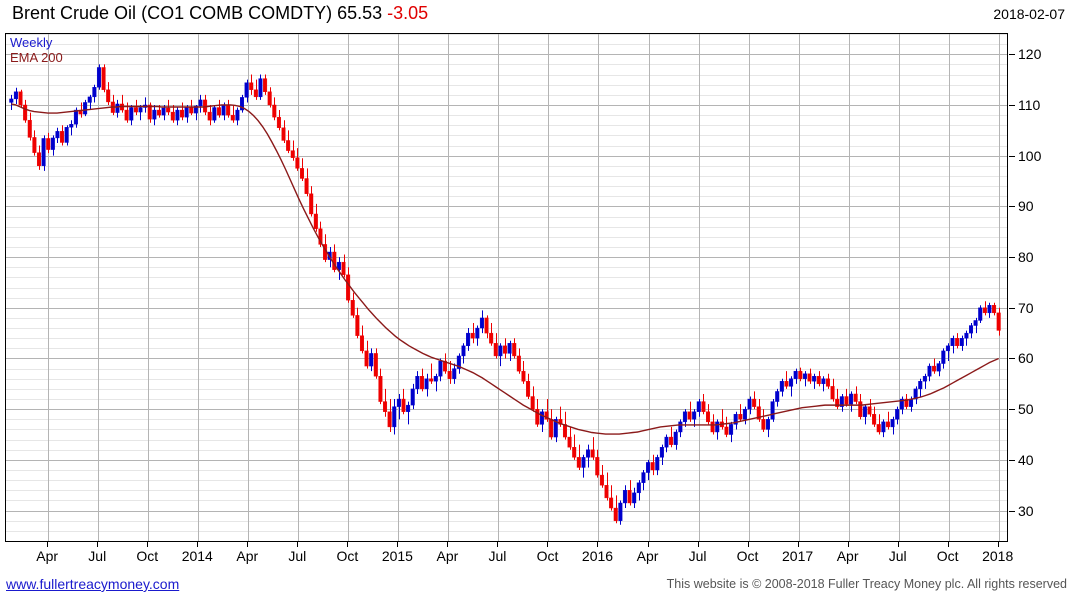  Describe the element at coordinates (798, 556) in the screenshot. I see `x-axis-label: 2017` at that location.